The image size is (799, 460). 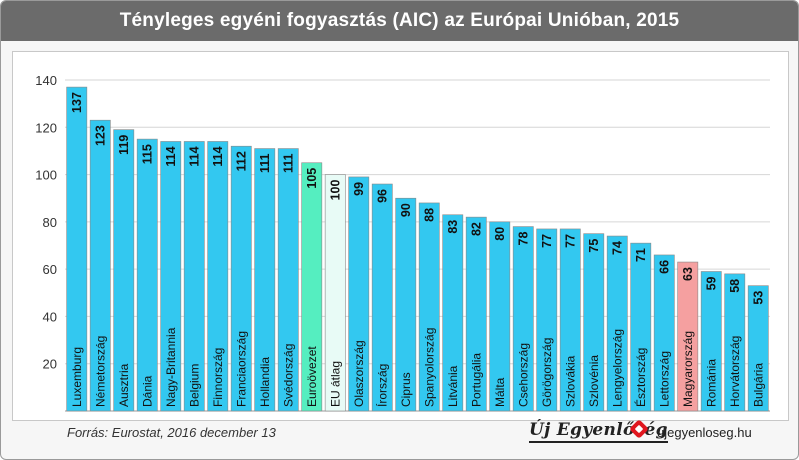 What do you see at coordinates (171, 432) in the screenshot?
I see `source-note: Forrás: Eurostat, 2016 december 13` at bounding box center [171, 432].